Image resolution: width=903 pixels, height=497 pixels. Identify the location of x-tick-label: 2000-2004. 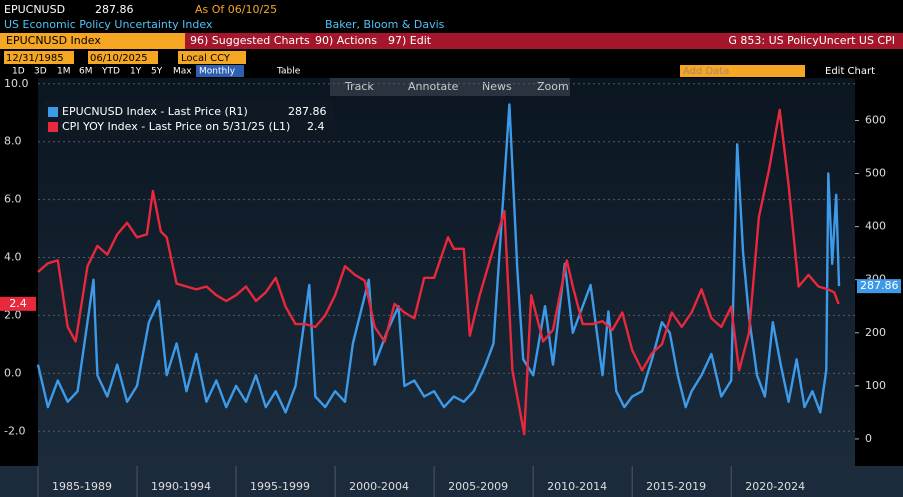
(379, 486).